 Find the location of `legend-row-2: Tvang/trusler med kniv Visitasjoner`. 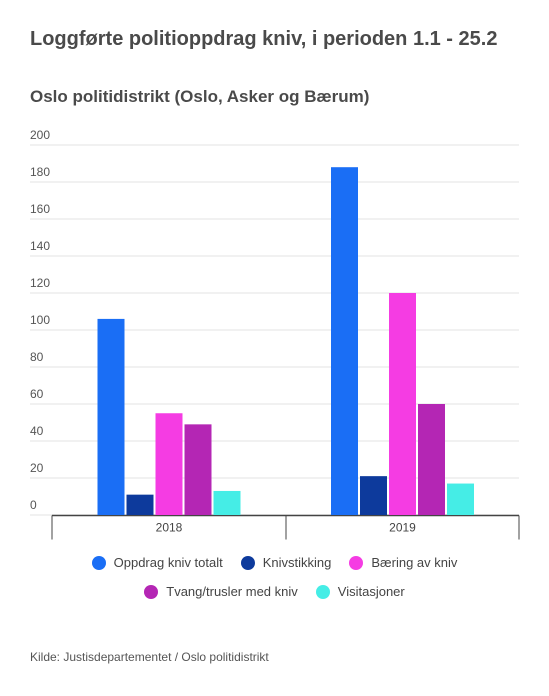

legend-row-2: Tvang/trusler med kniv Visitasjoner is located at coordinates (274, 591).